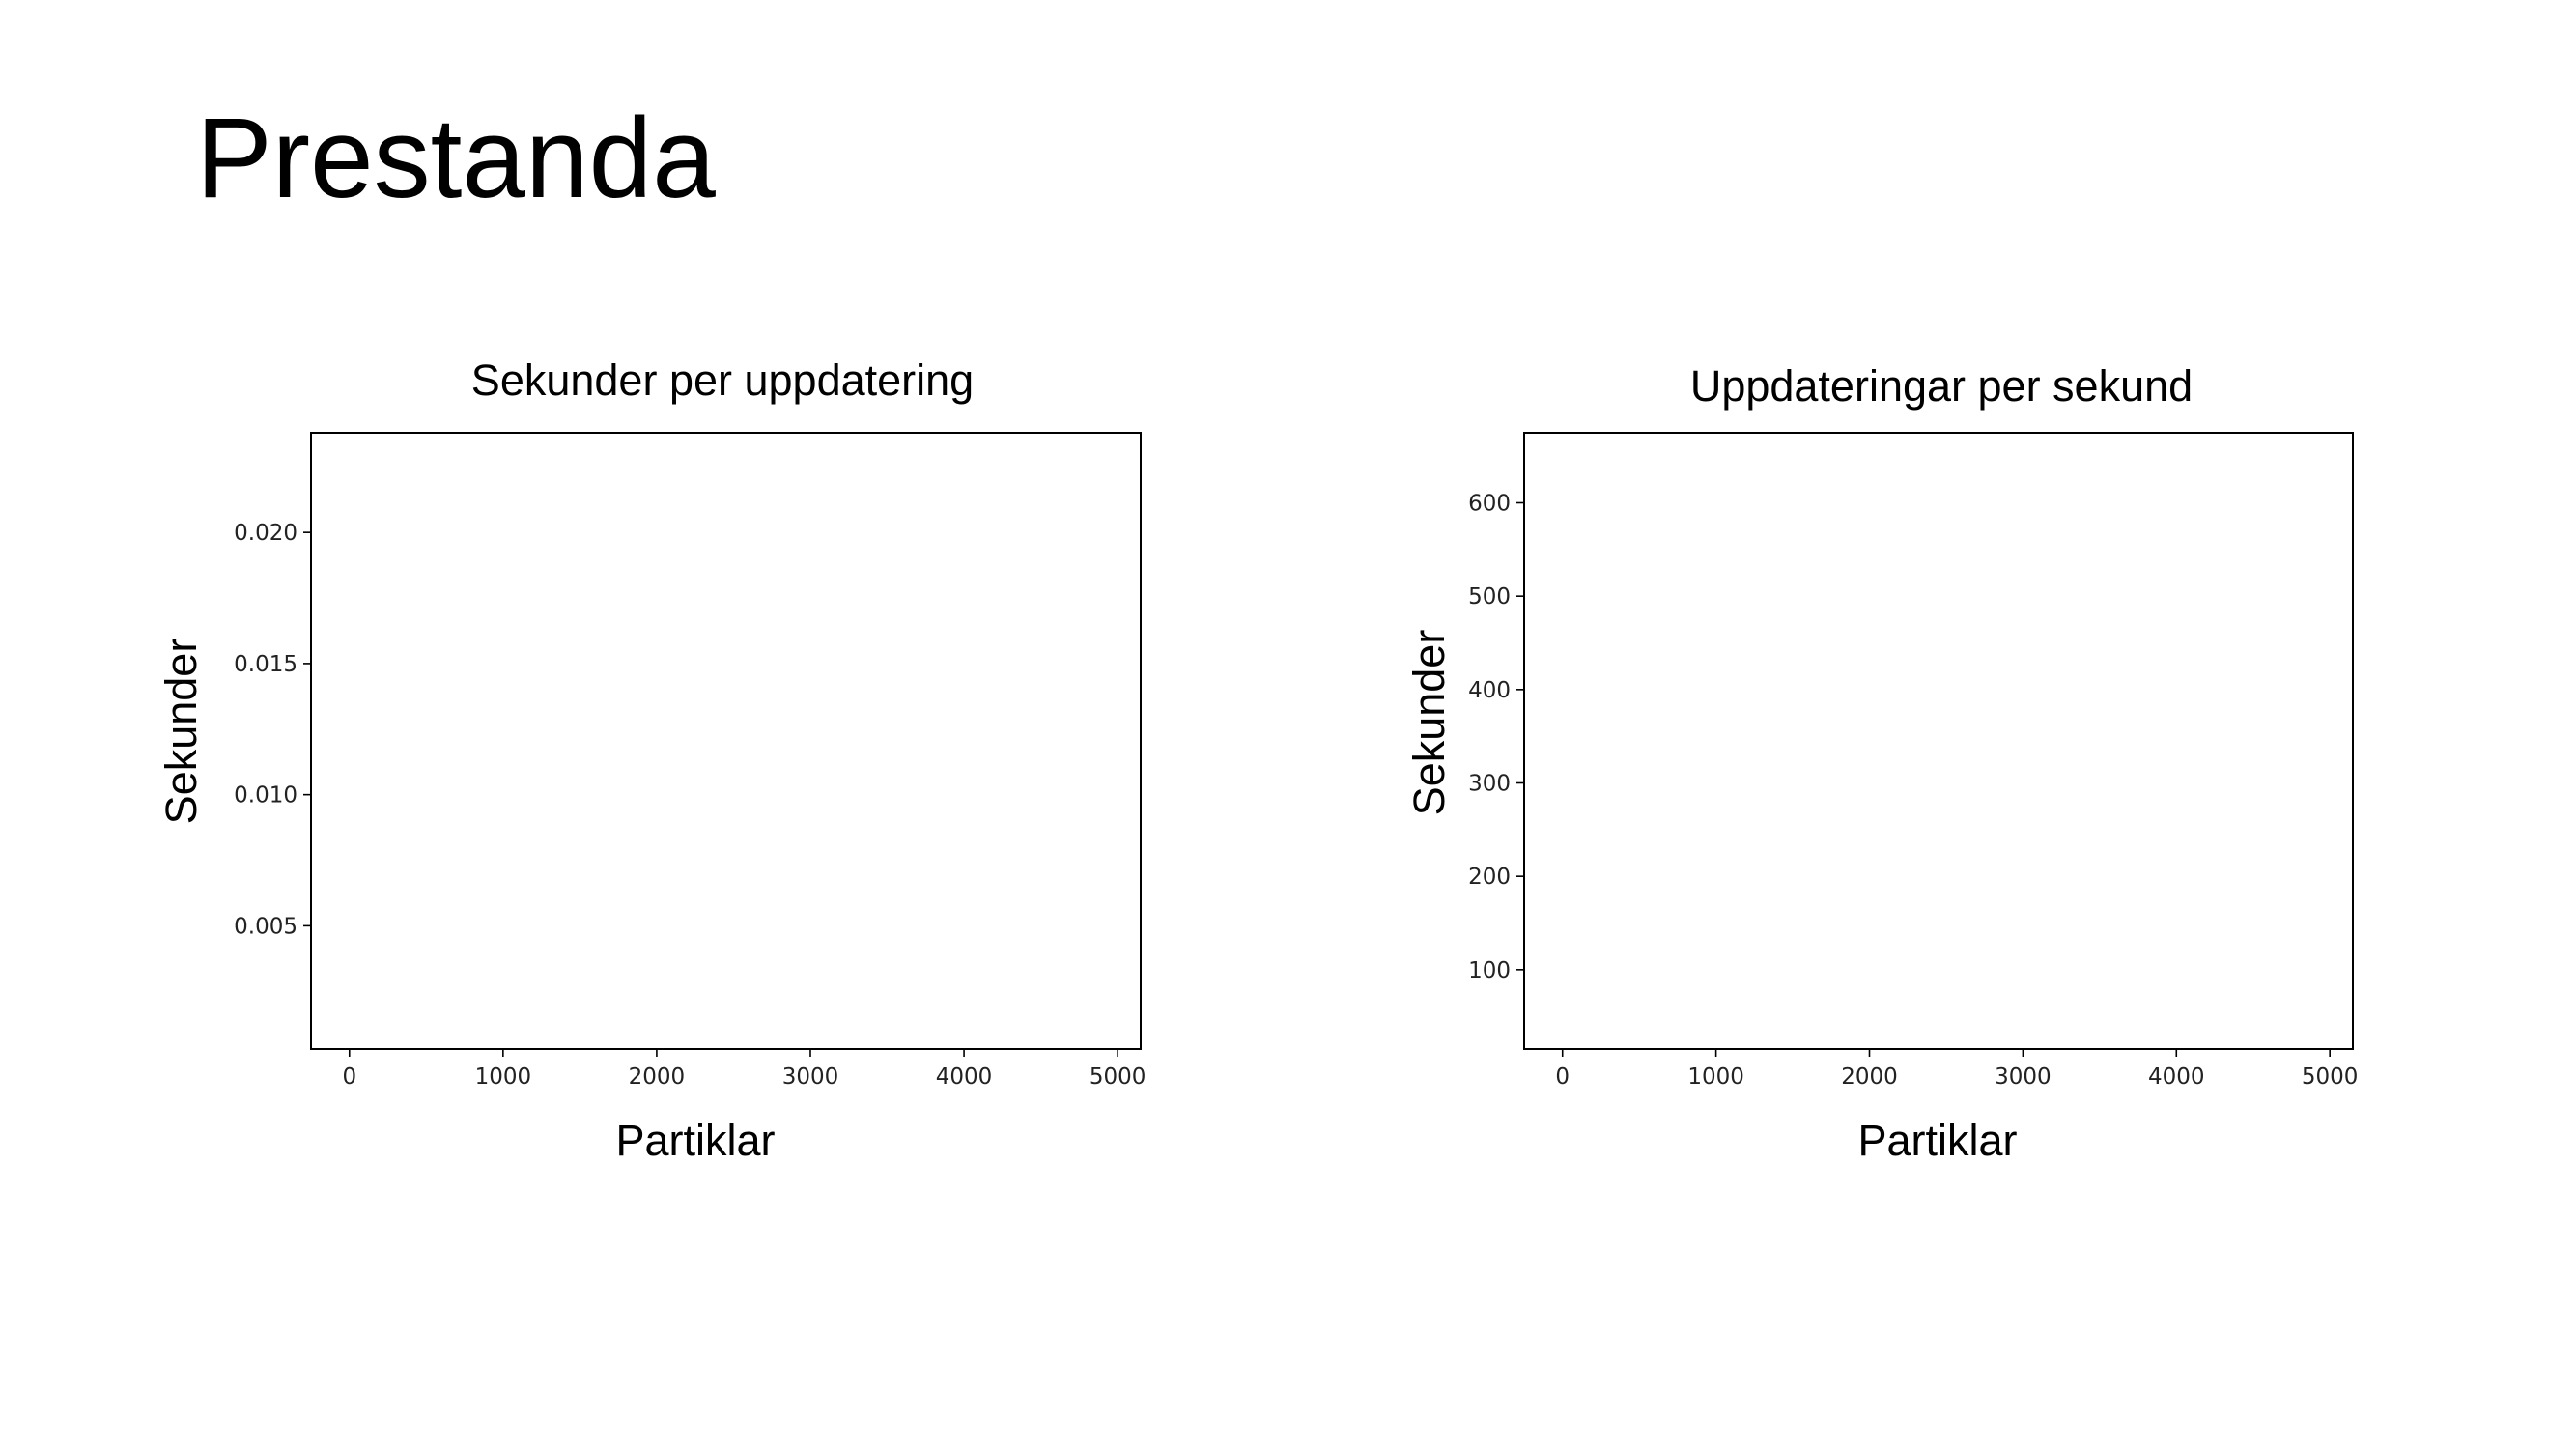  What do you see at coordinates (695, 1140) in the screenshot?
I see `chart-1-xlabel: Partiklar` at bounding box center [695, 1140].